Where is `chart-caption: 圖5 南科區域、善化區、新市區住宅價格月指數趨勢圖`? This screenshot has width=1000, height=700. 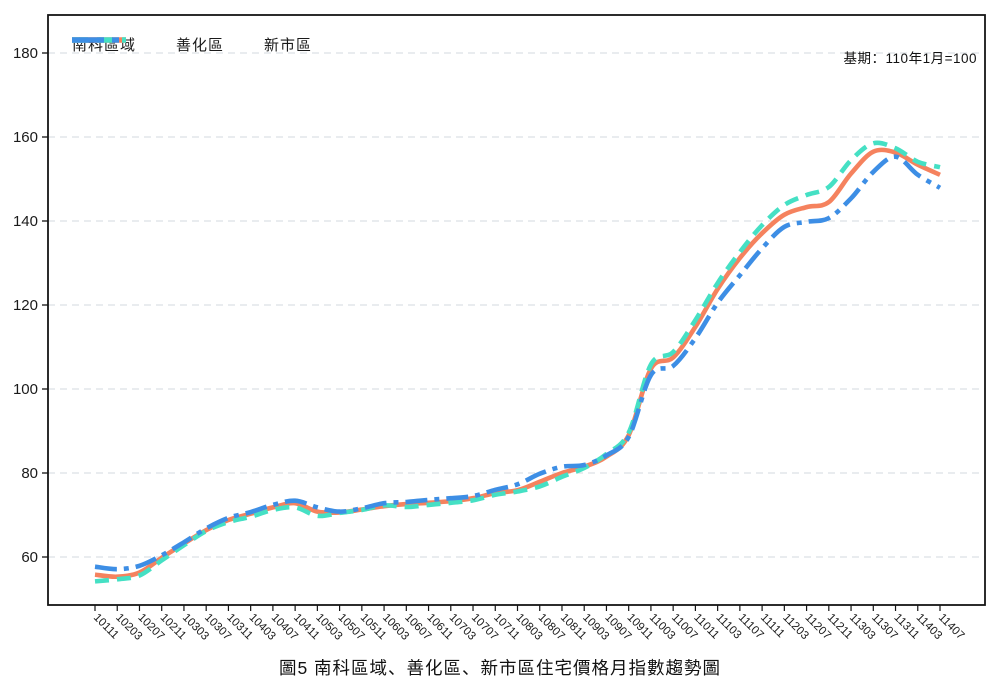 chart-caption: 圖5 南科區域、善化區、新市區住宅價格月指數趨勢圖 is located at coordinates (500, 668).